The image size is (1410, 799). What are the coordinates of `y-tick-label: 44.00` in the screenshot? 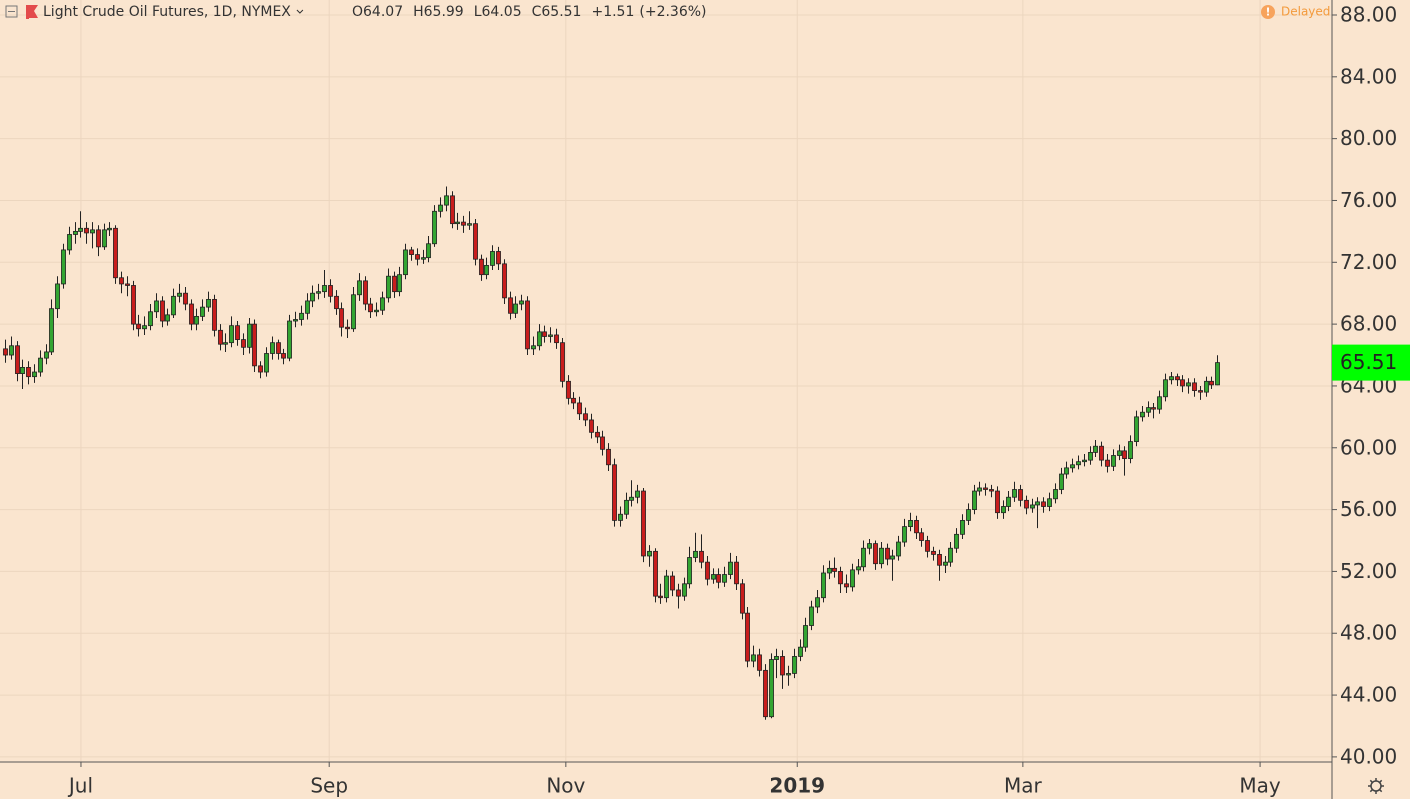 It's located at (1368, 695).